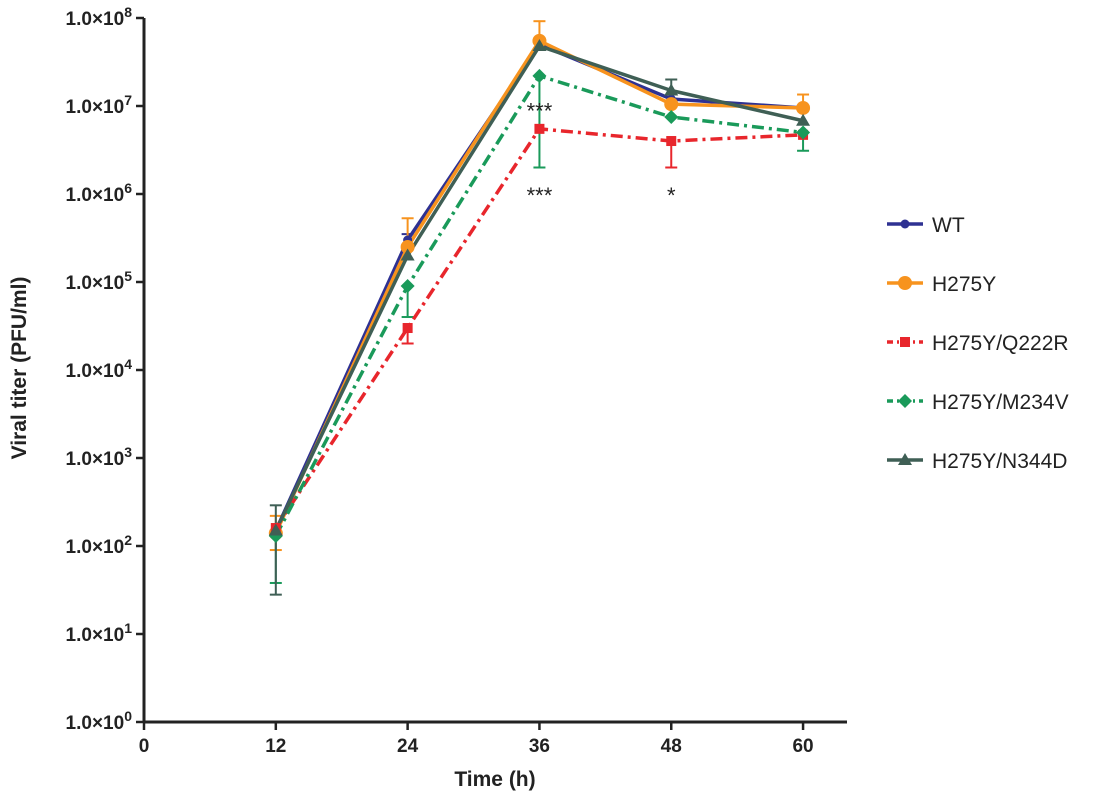  Describe the element at coordinates (905, 459) in the screenshot. I see `legend-marker-h275y-n344d` at that location.